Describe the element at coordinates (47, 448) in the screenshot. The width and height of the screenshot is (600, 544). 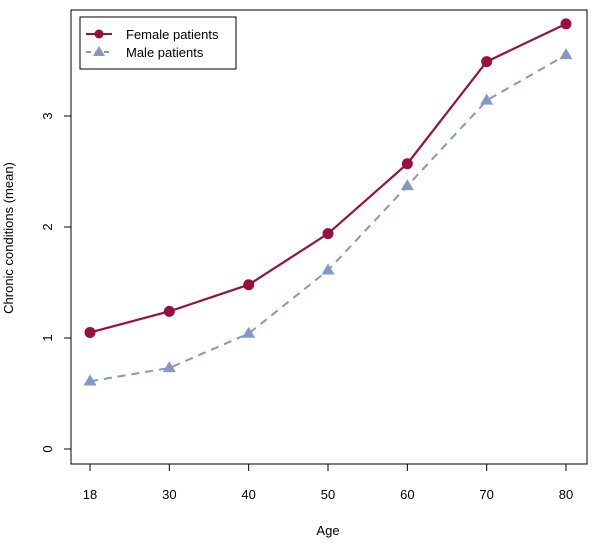
I see `y-tick-label: 0` at that location.